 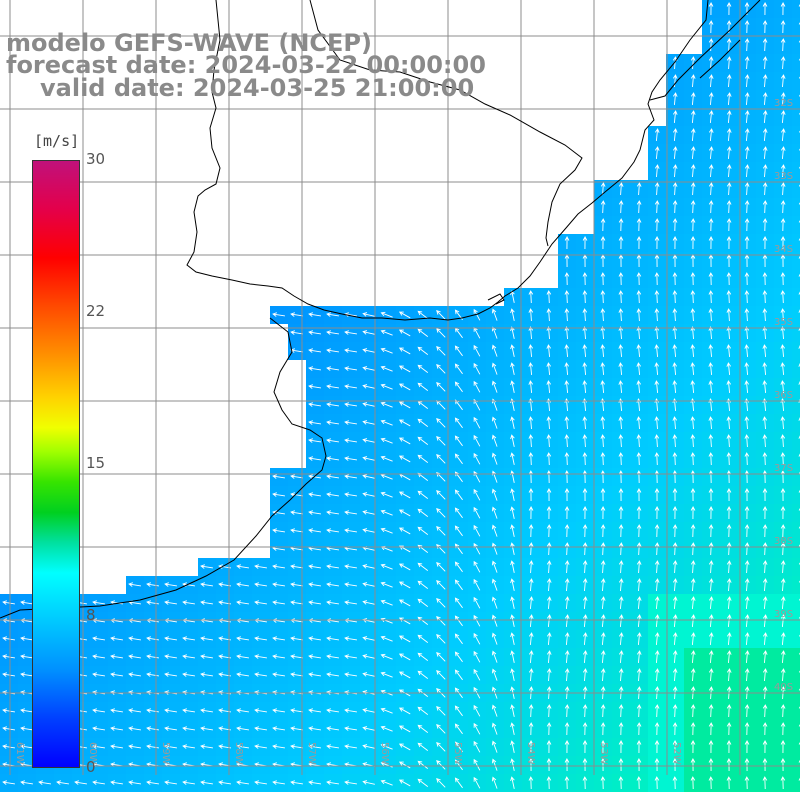 What do you see at coordinates (603, 753) in the screenshot?
I see `longitude-label: 53W` at bounding box center [603, 753].